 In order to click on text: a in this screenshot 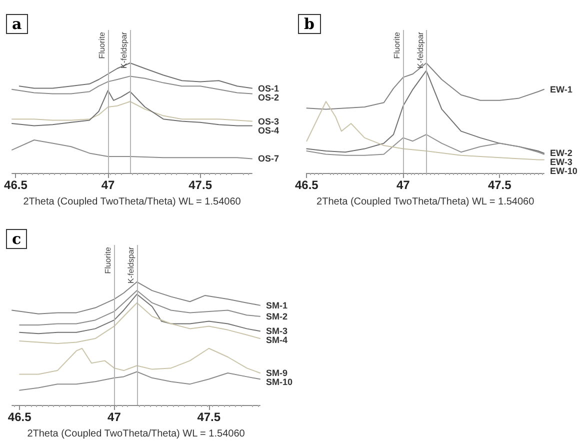, I will do `click(17, 24)`.